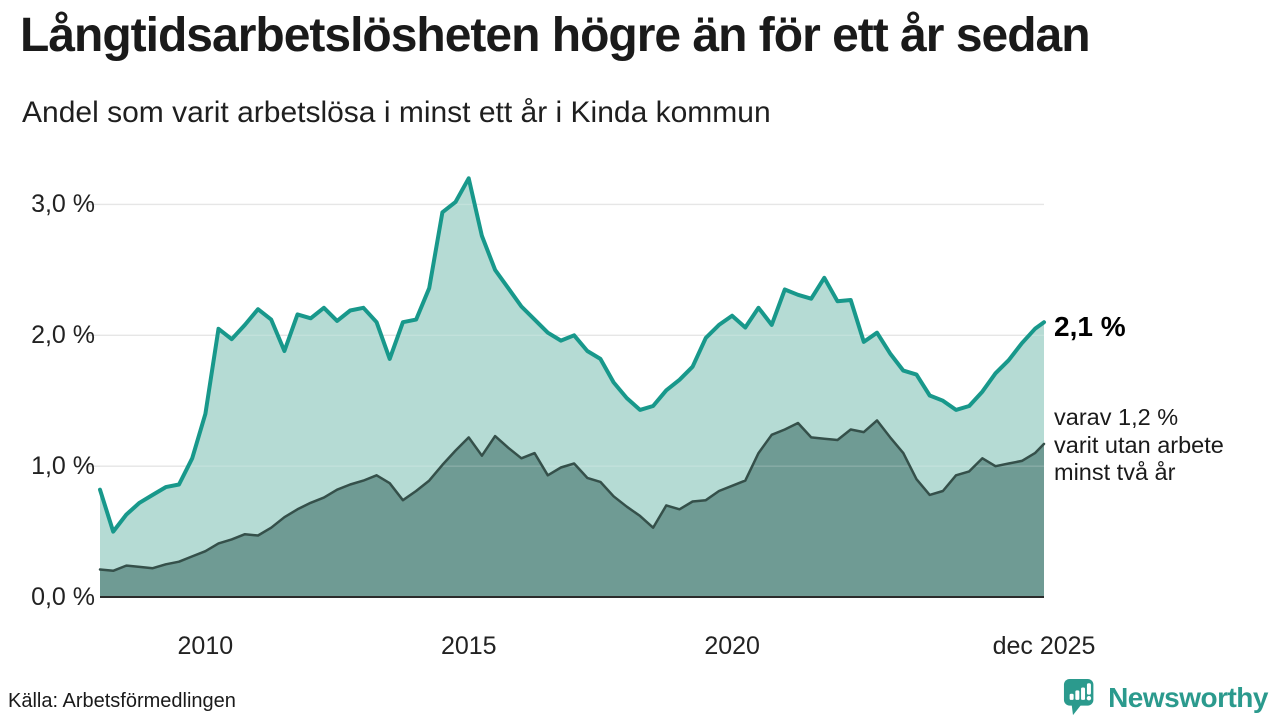 Image resolution: width=1280 pixels, height=720 pixels. Describe the element at coordinates (122, 701) in the screenshot. I see `source-credit: Källa: Arbetsförmedlingen` at that location.